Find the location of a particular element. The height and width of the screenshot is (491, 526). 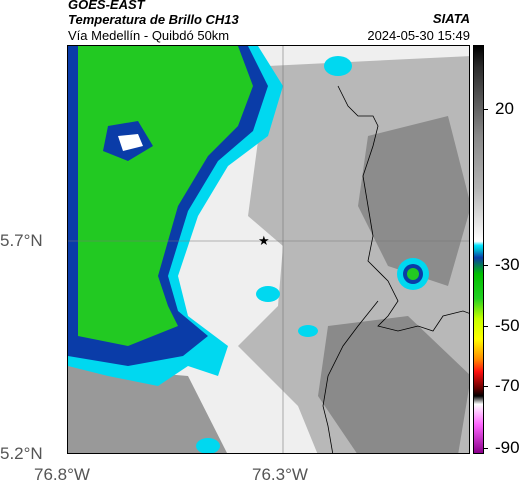

route-subtitle: Vía Medellín - Quibdó 50km is located at coordinates (149, 35).